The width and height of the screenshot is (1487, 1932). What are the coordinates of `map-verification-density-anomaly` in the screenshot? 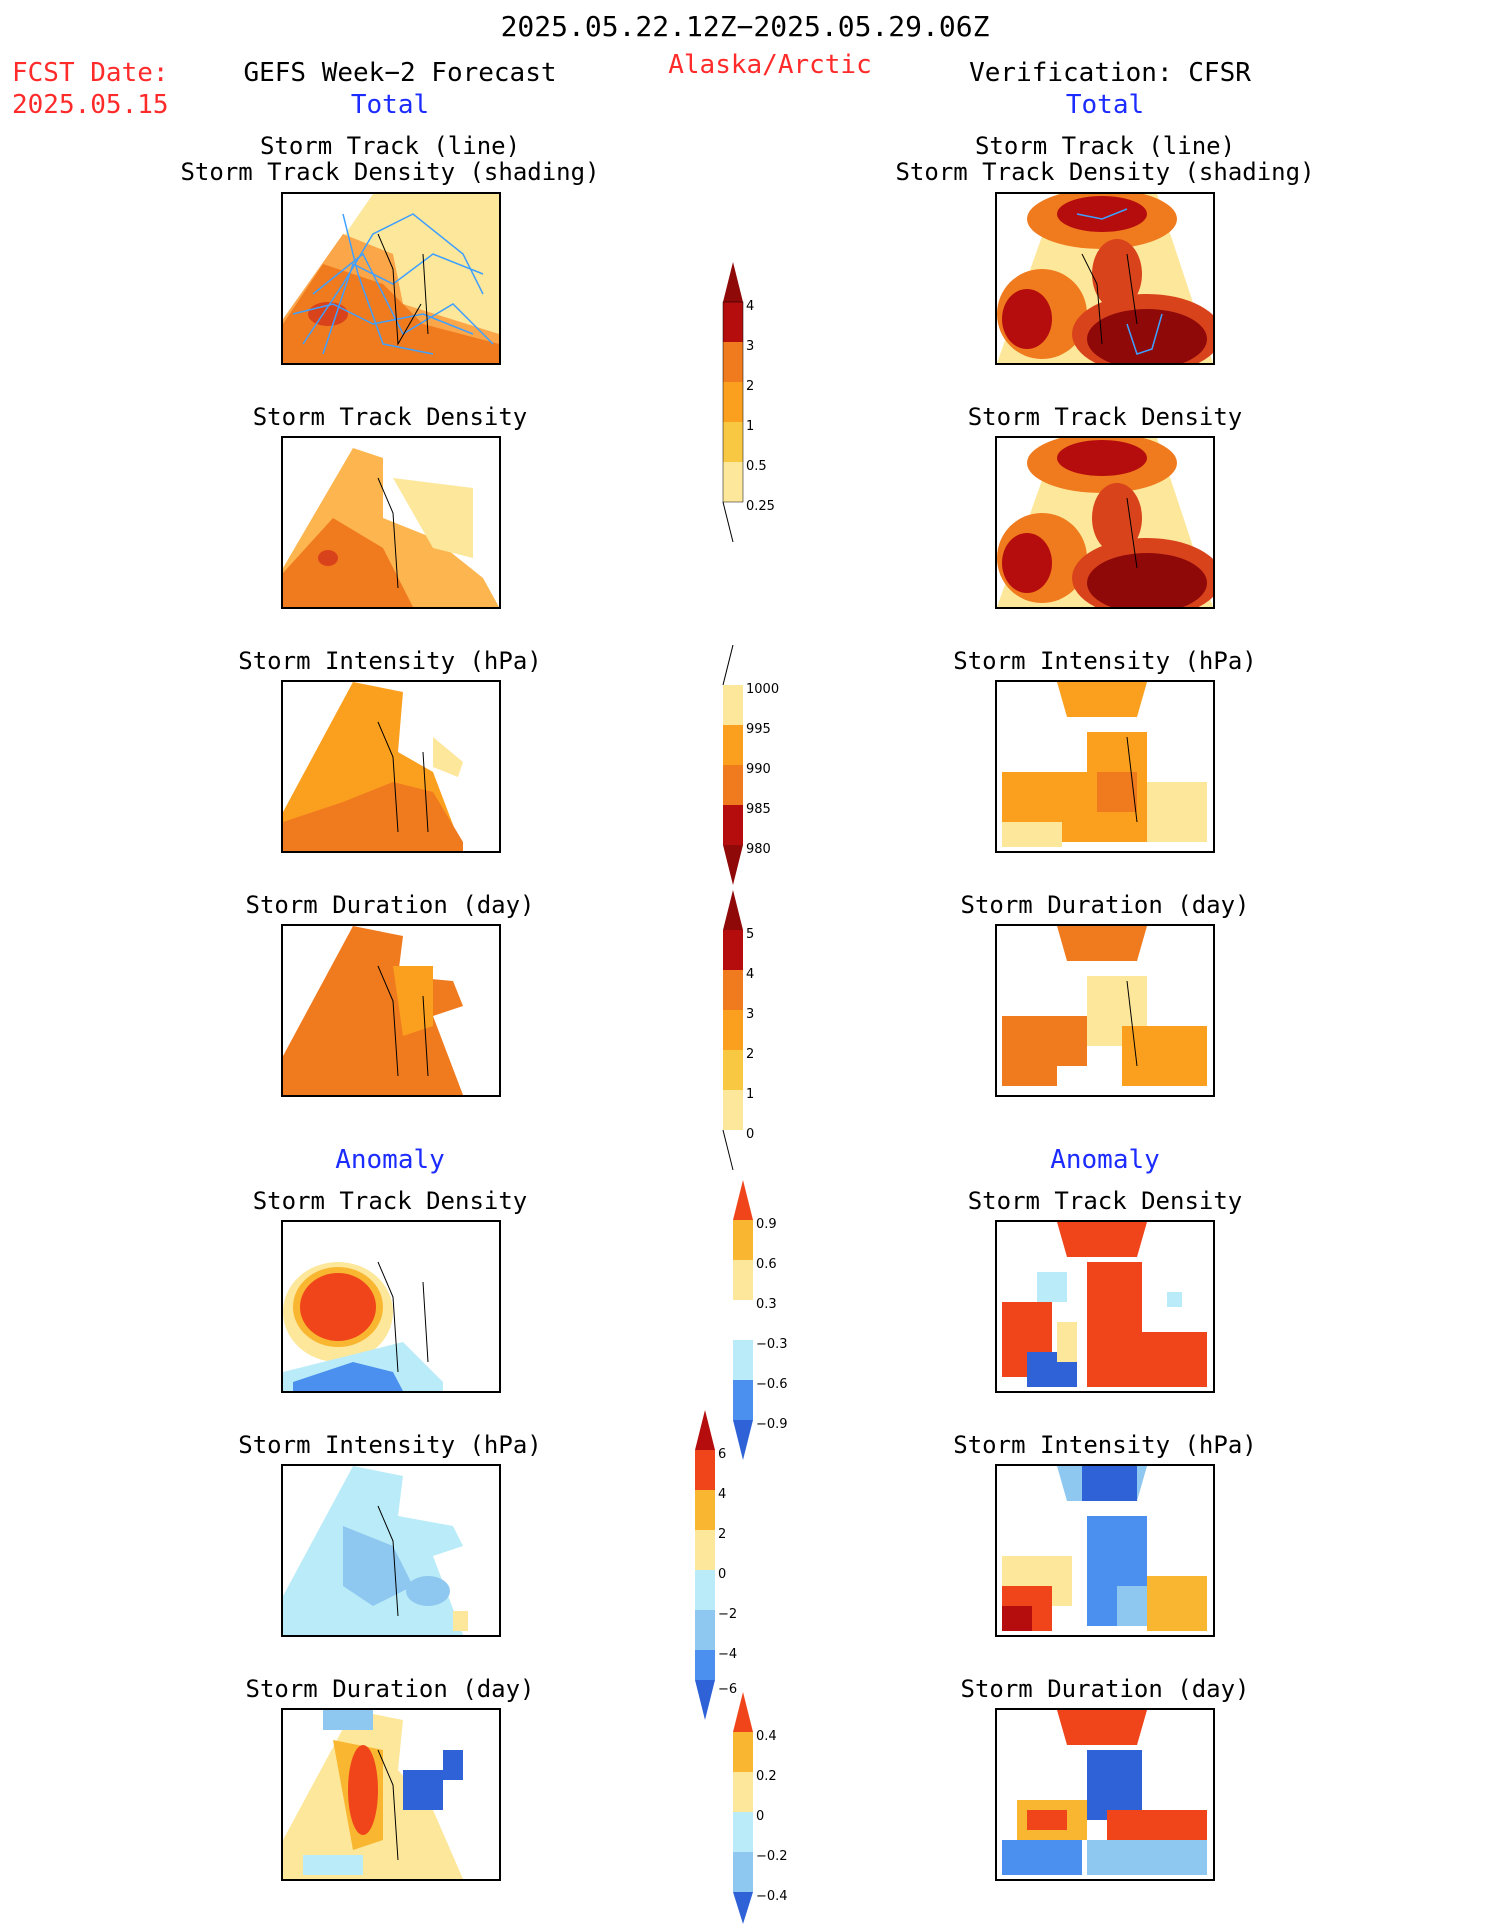 It's located at (1105, 1306).